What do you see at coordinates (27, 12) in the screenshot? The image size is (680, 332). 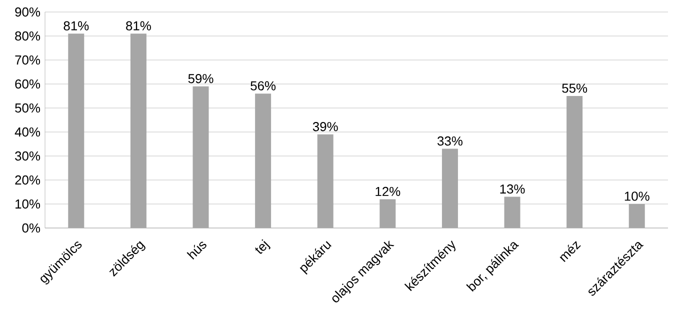 I see `y-tick-label: 90%` at bounding box center [27, 12].